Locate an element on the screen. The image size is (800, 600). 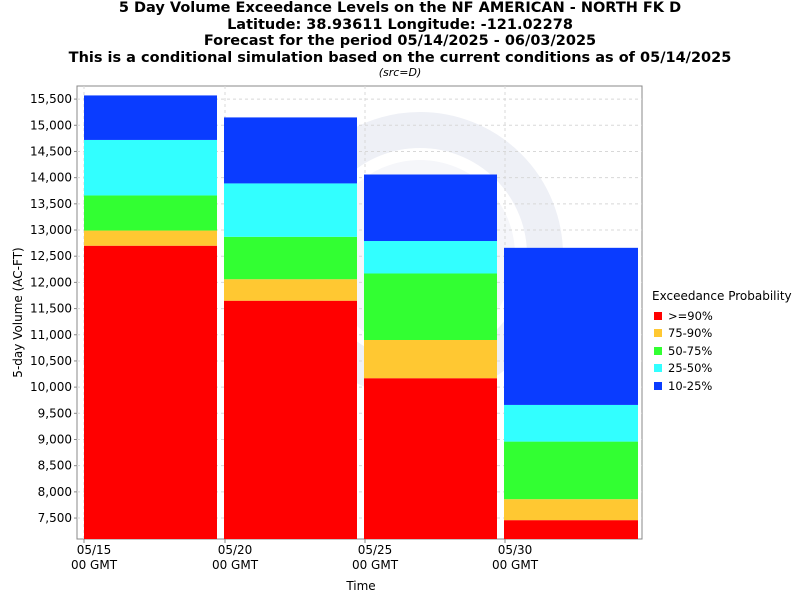
legend-item: 10-25% is located at coordinates (722, 386).